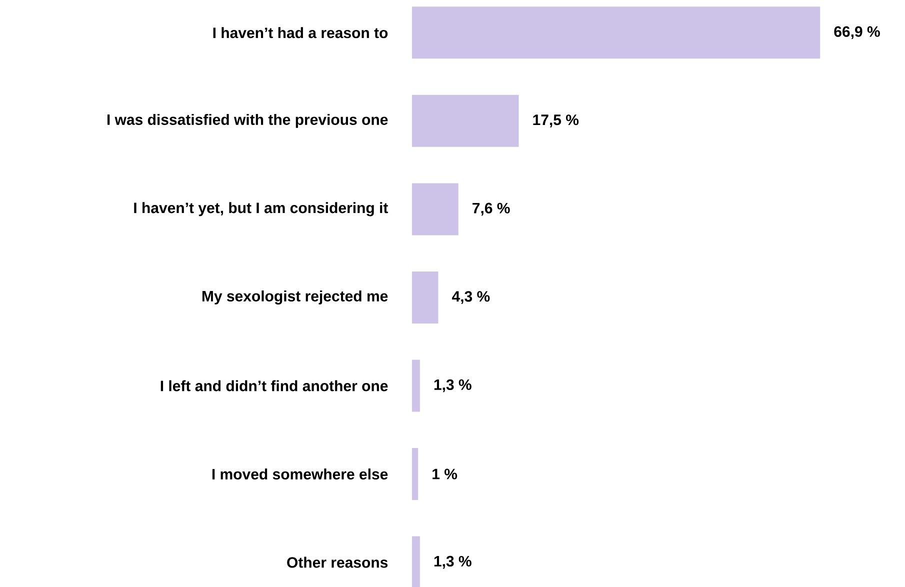 This screenshot has height=587, width=905. I want to click on y-tick-label: I left and didn’t find another one, so click(274, 386).